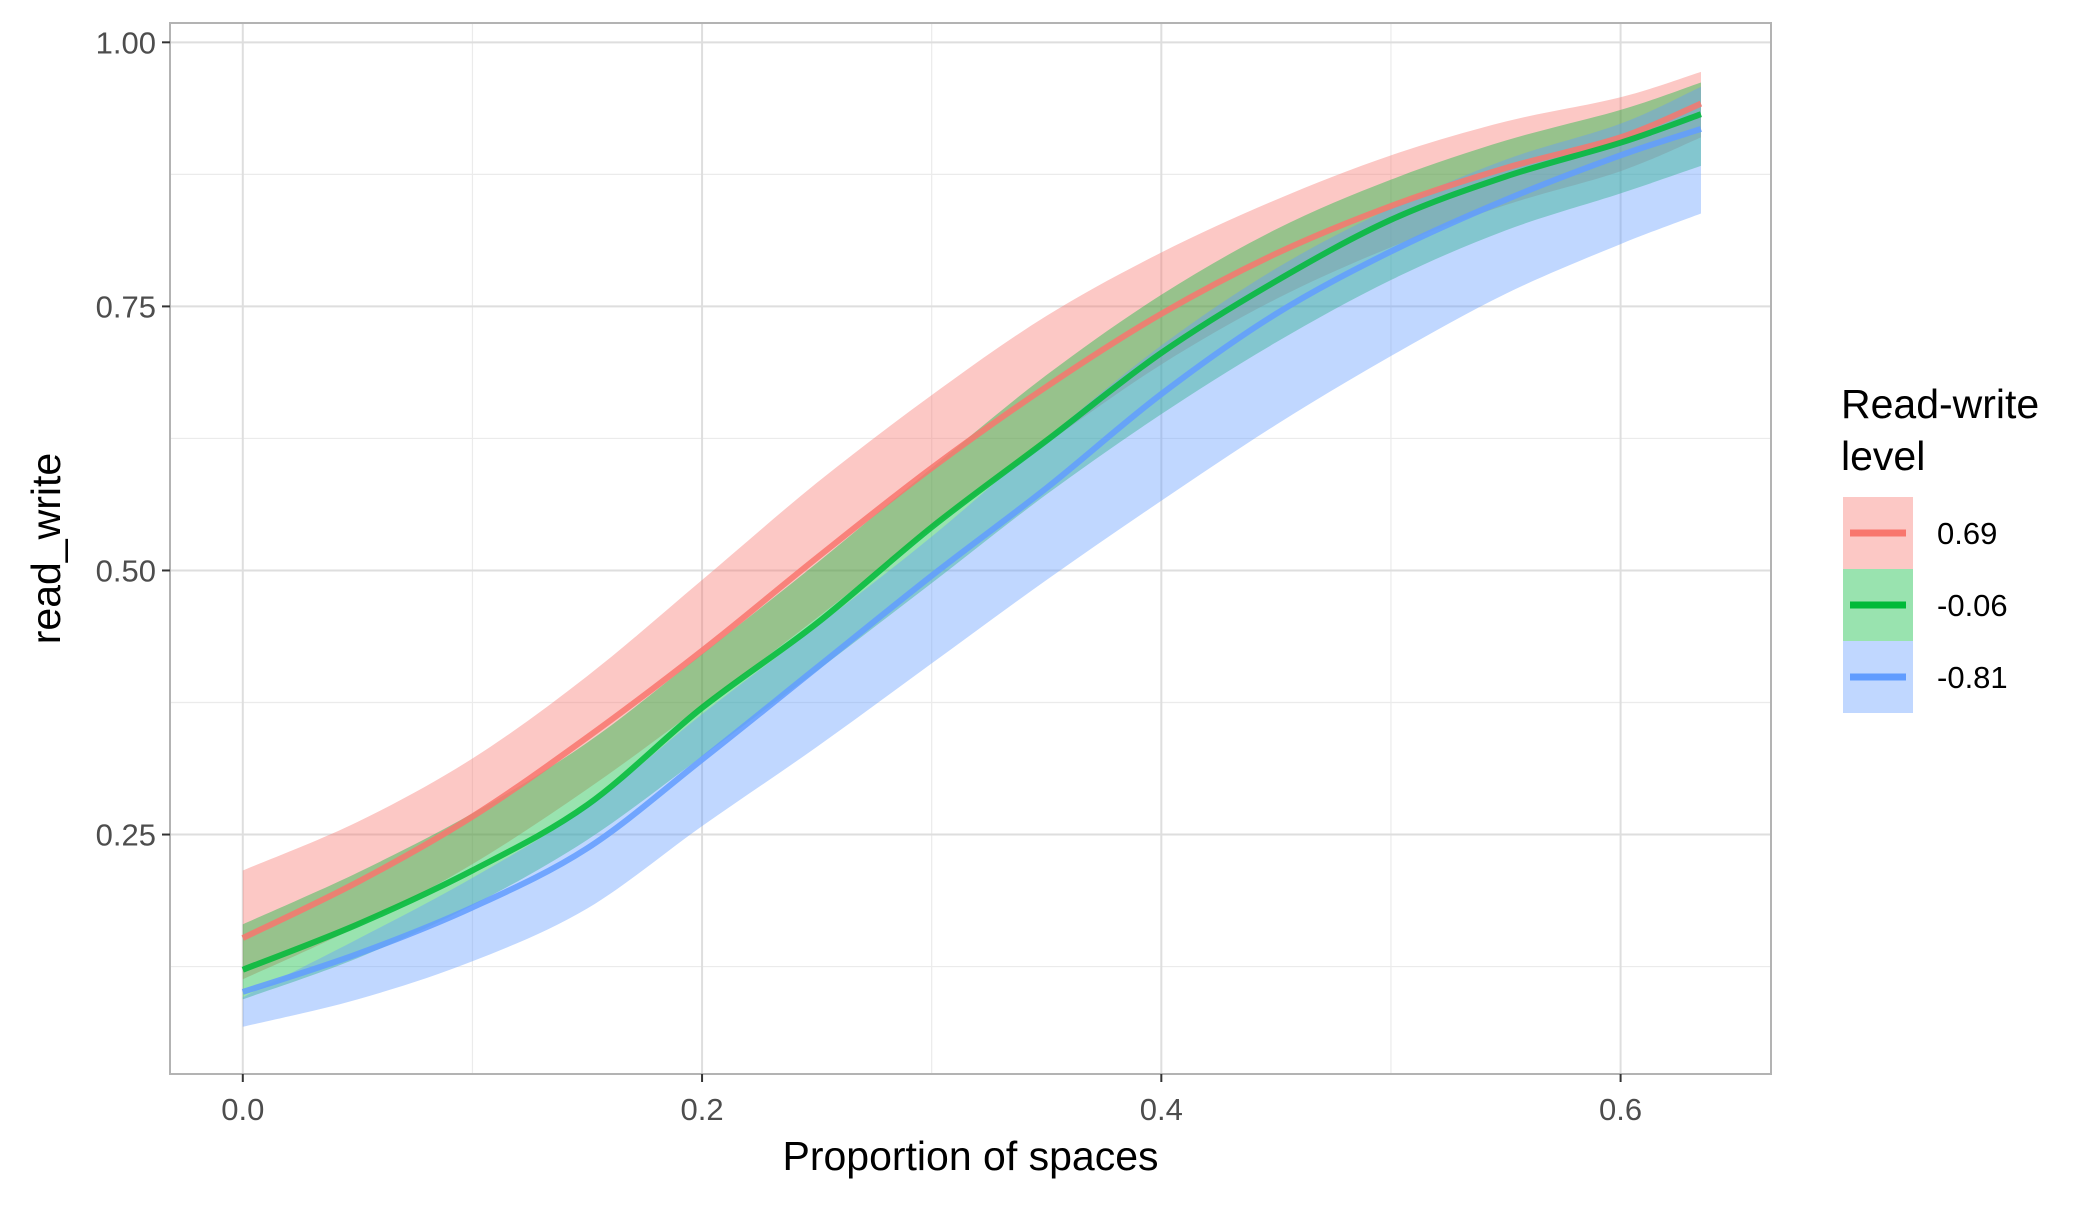 This screenshot has width=2100, height=1205. Describe the element at coordinates (46, 548) in the screenshot. I see `y-axis-title: read_write` at that location.